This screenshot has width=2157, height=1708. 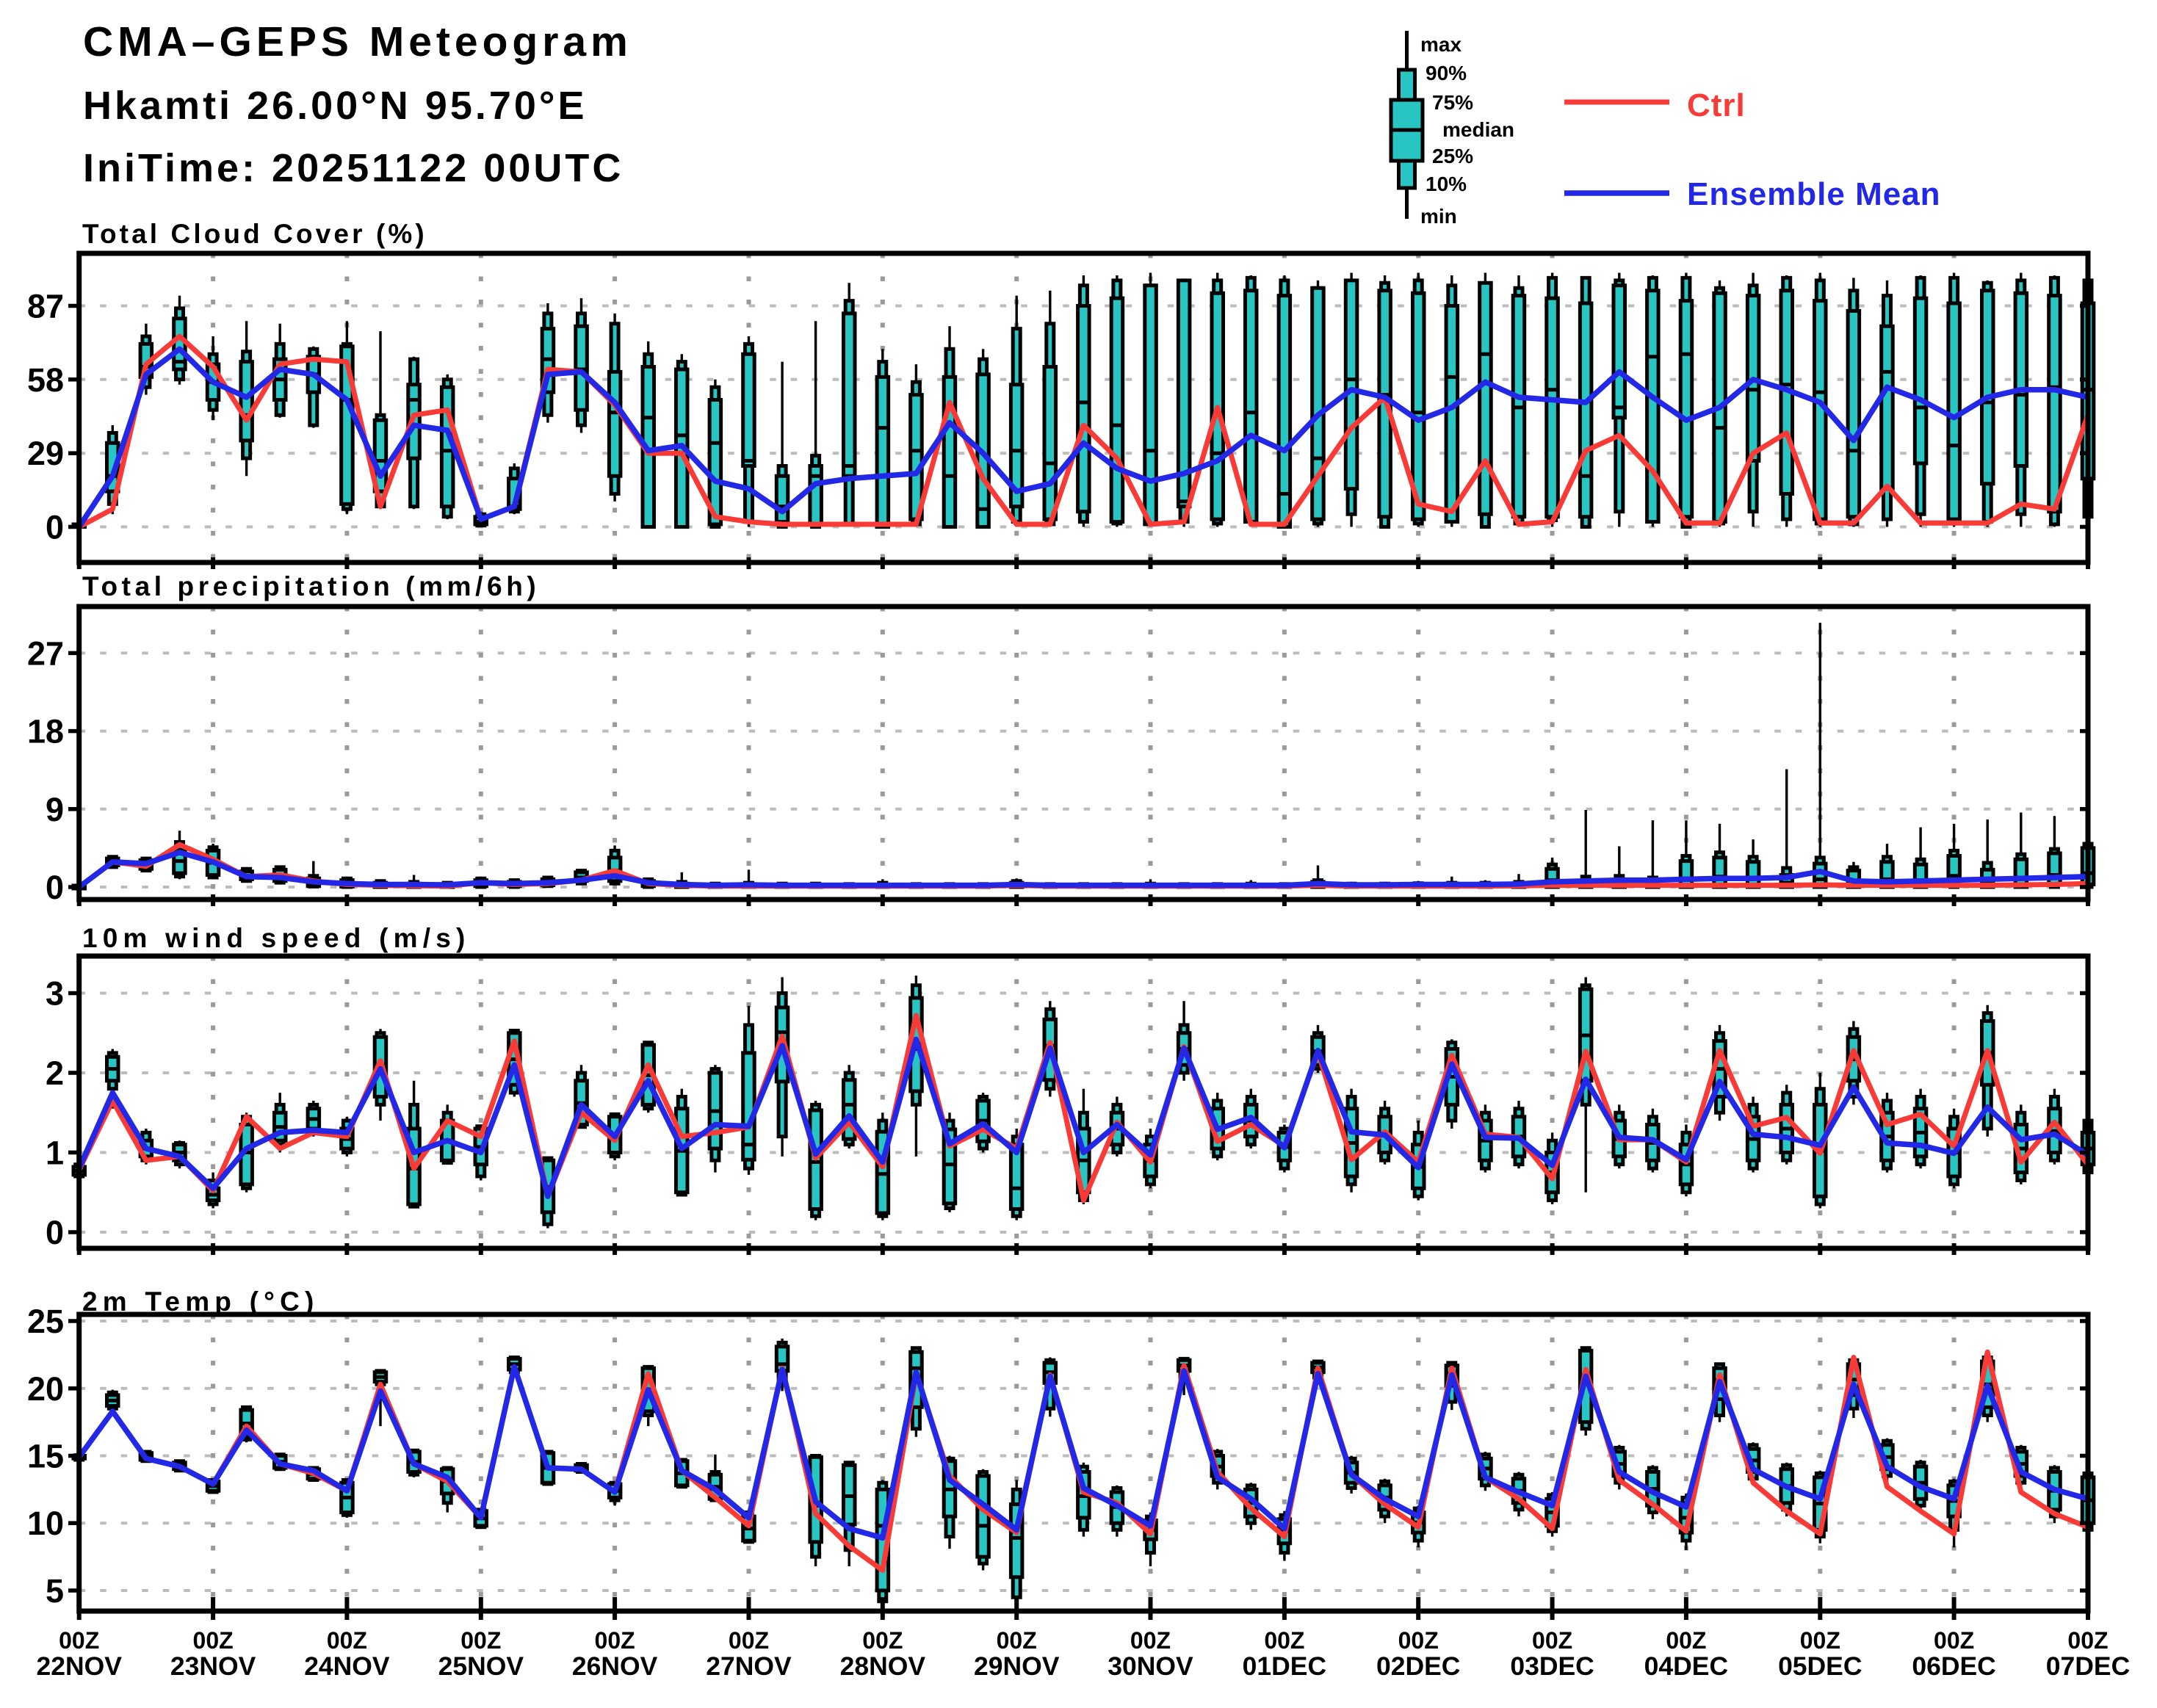 I want to click on svg-text: 01DEC, so click(x=1284, y=1666).